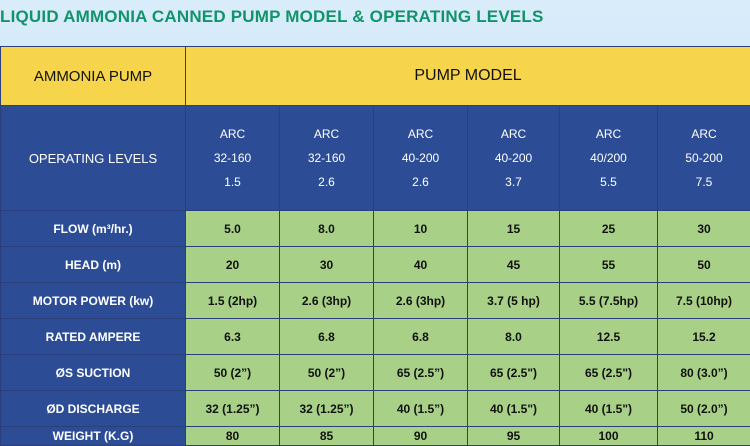 The image size is (750, 446). Describe the element at coordinates (233, 265) in the screenshot. I see `table-cell: 20` at that location.